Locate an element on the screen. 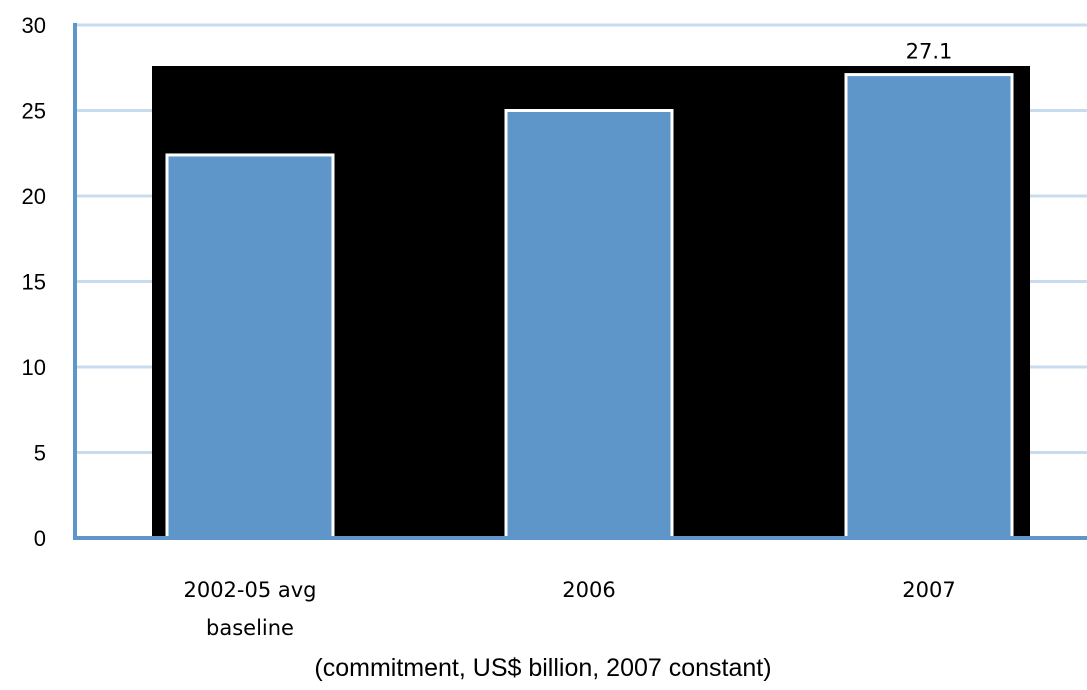  x-axis-title: (commitment, US$ billion, 2007 constant) is located at coordinates (542, 668).